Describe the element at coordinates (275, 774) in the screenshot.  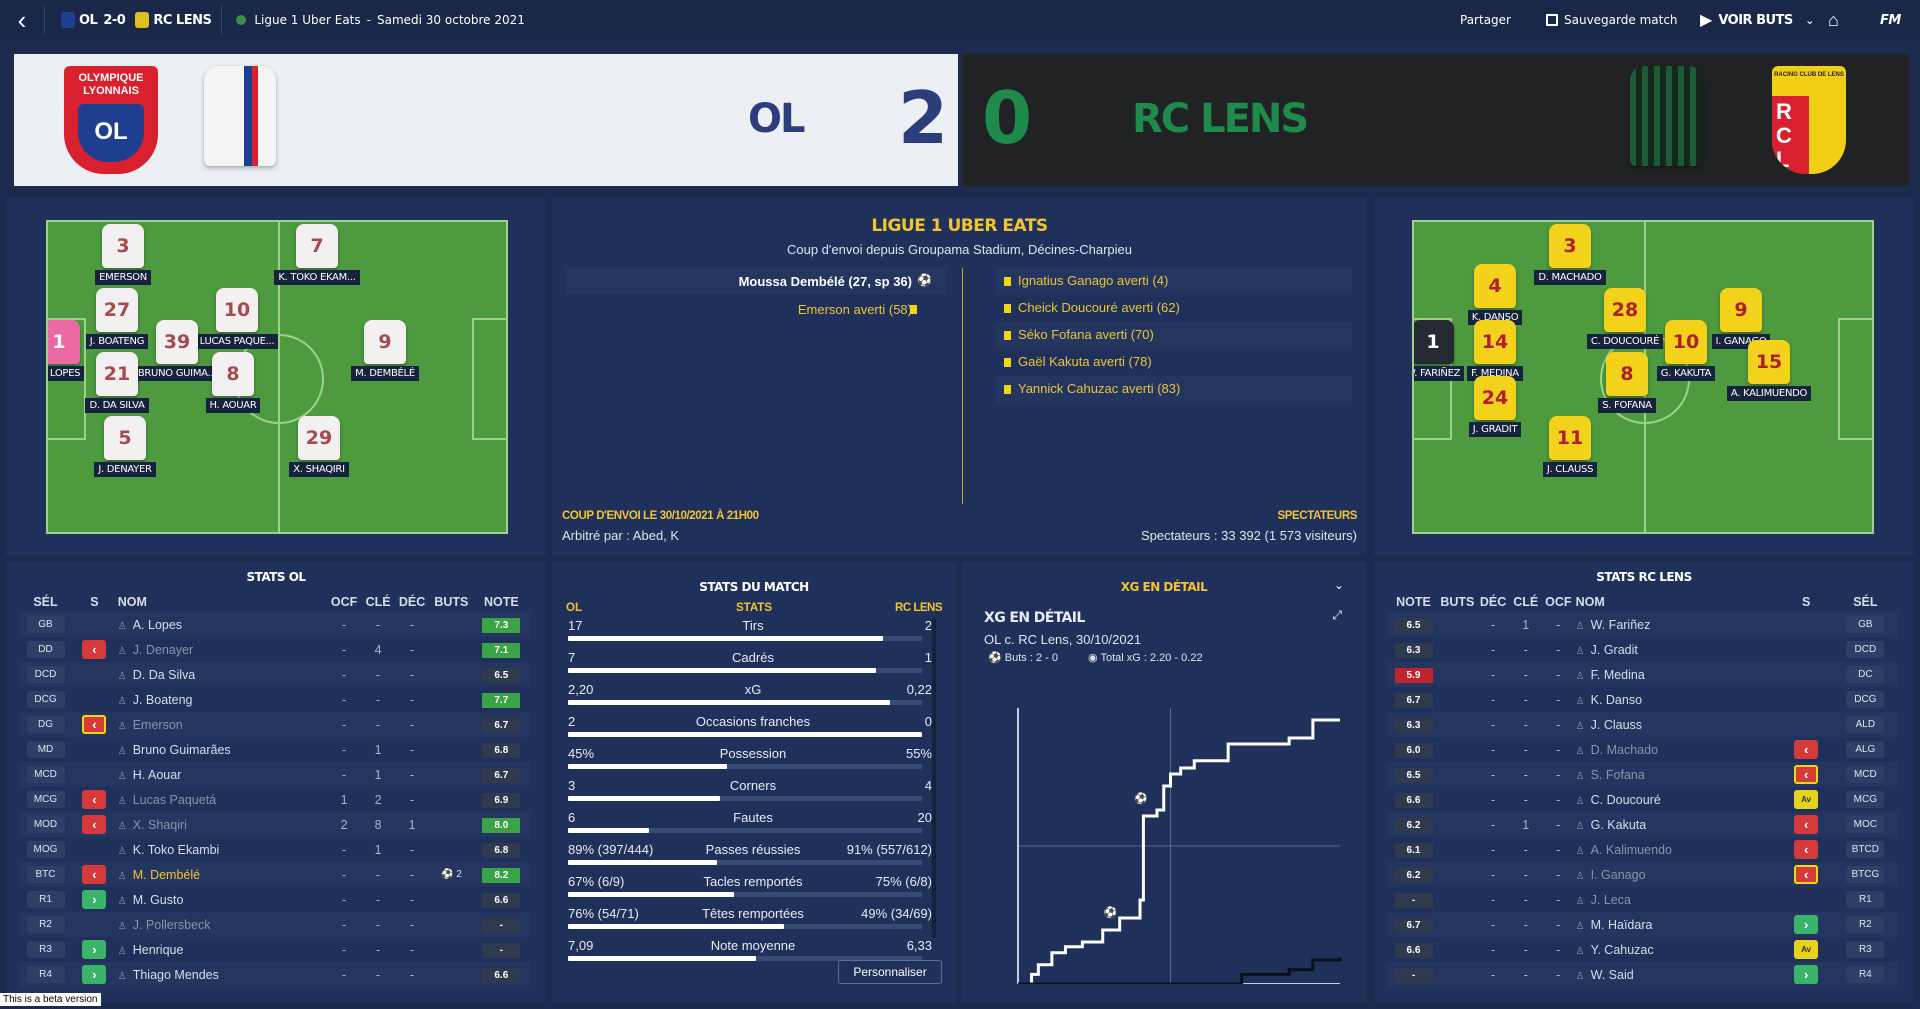
I see `table-row: MCD ♙ H. Aouar -1-6.7` at that location.